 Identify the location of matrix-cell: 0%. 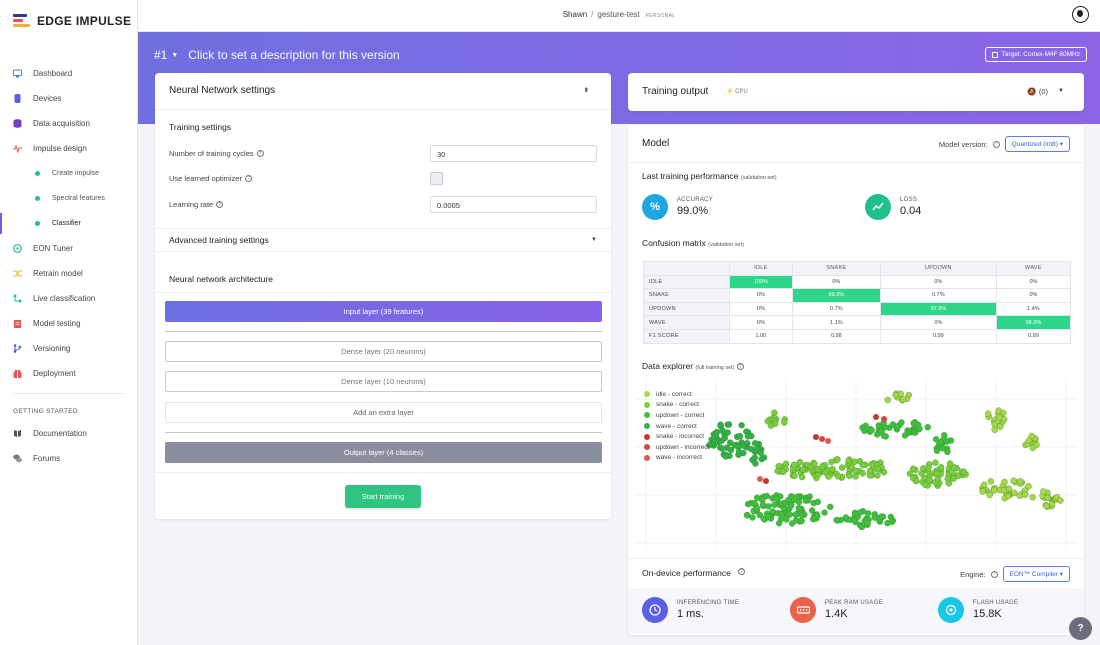
(761, 322).